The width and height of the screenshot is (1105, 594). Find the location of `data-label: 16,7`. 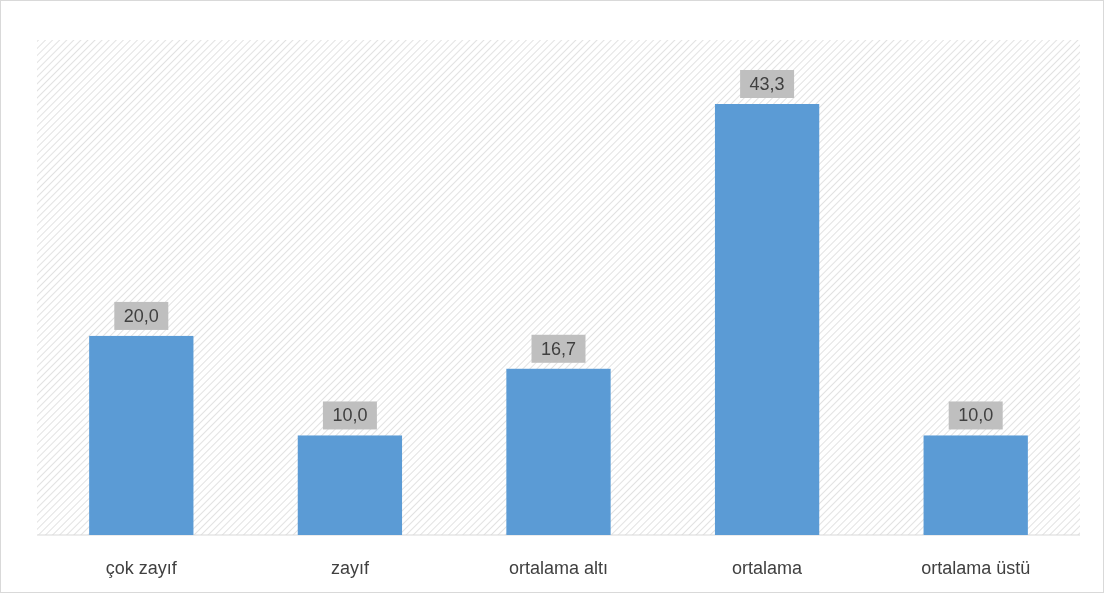

data-label: 16,7 is located at coordinates (558, 348).